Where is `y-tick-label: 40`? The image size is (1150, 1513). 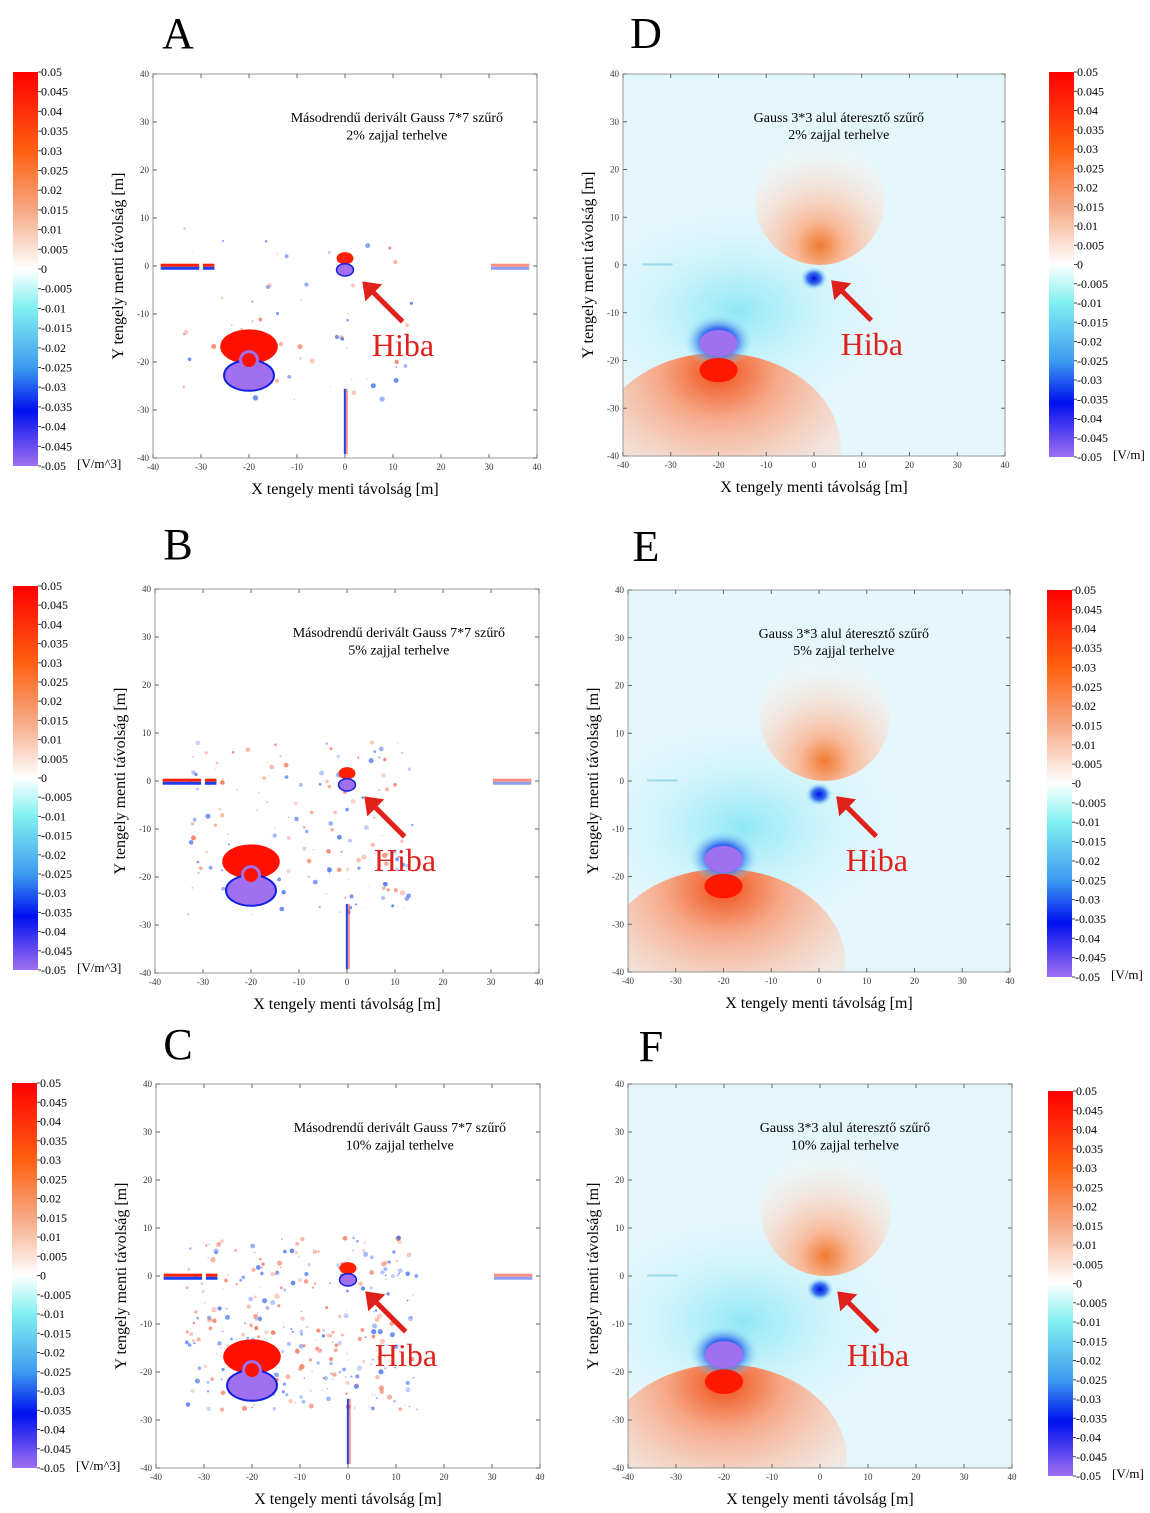
y-tick-label: 40 is located at coordinates (620, 590).